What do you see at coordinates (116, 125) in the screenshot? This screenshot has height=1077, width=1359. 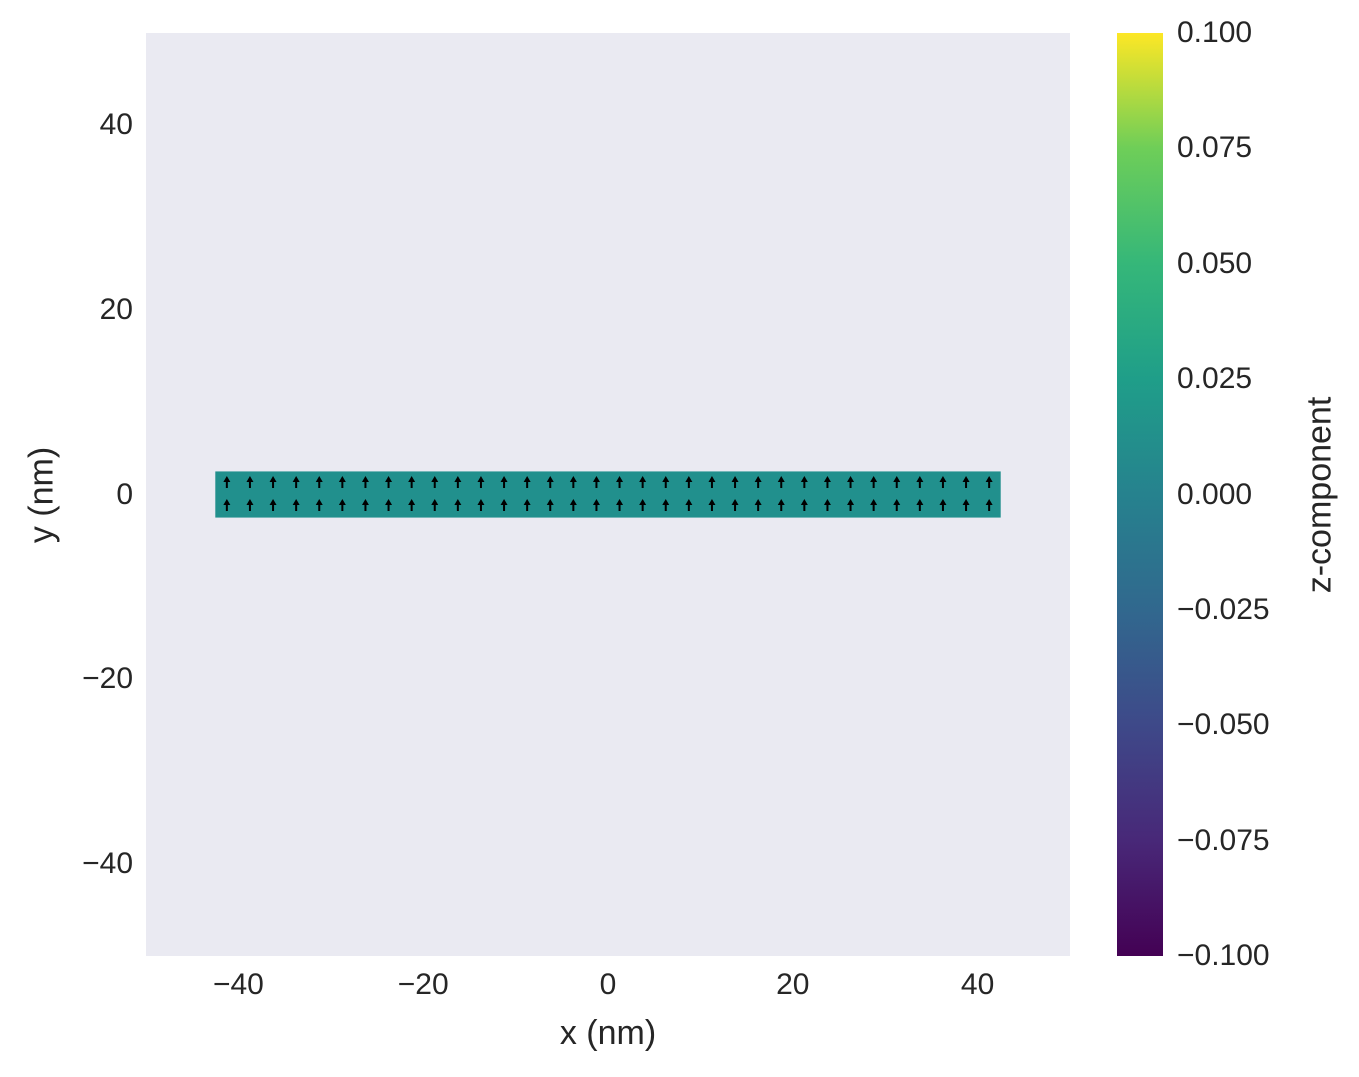 I see `y-tick-label: 40` at bounding box center [116, 125].